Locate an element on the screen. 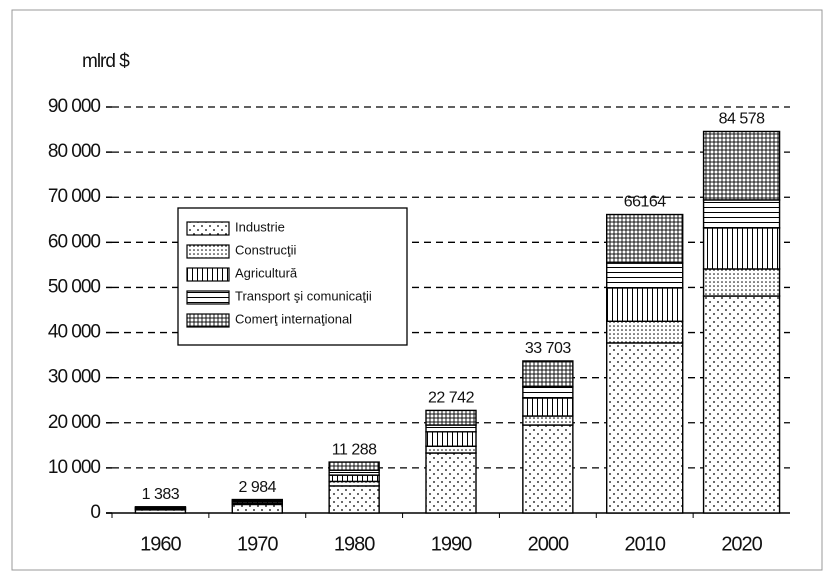 The height and width of the screenshot is (573, 833). y-tick-label: 0 is located at coordinates (95, 512).